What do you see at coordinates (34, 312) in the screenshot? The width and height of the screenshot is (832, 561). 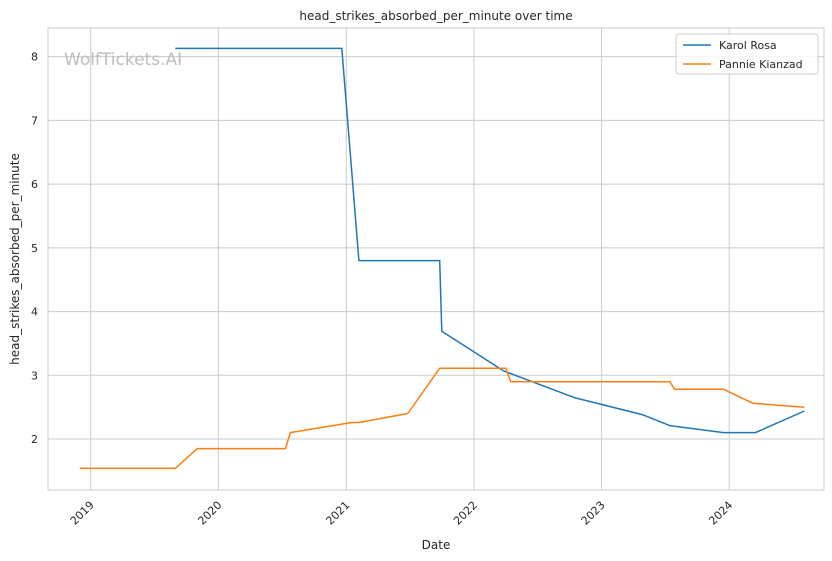 I see `y-tick-label-4: 4` at bounding box center [34, 312].